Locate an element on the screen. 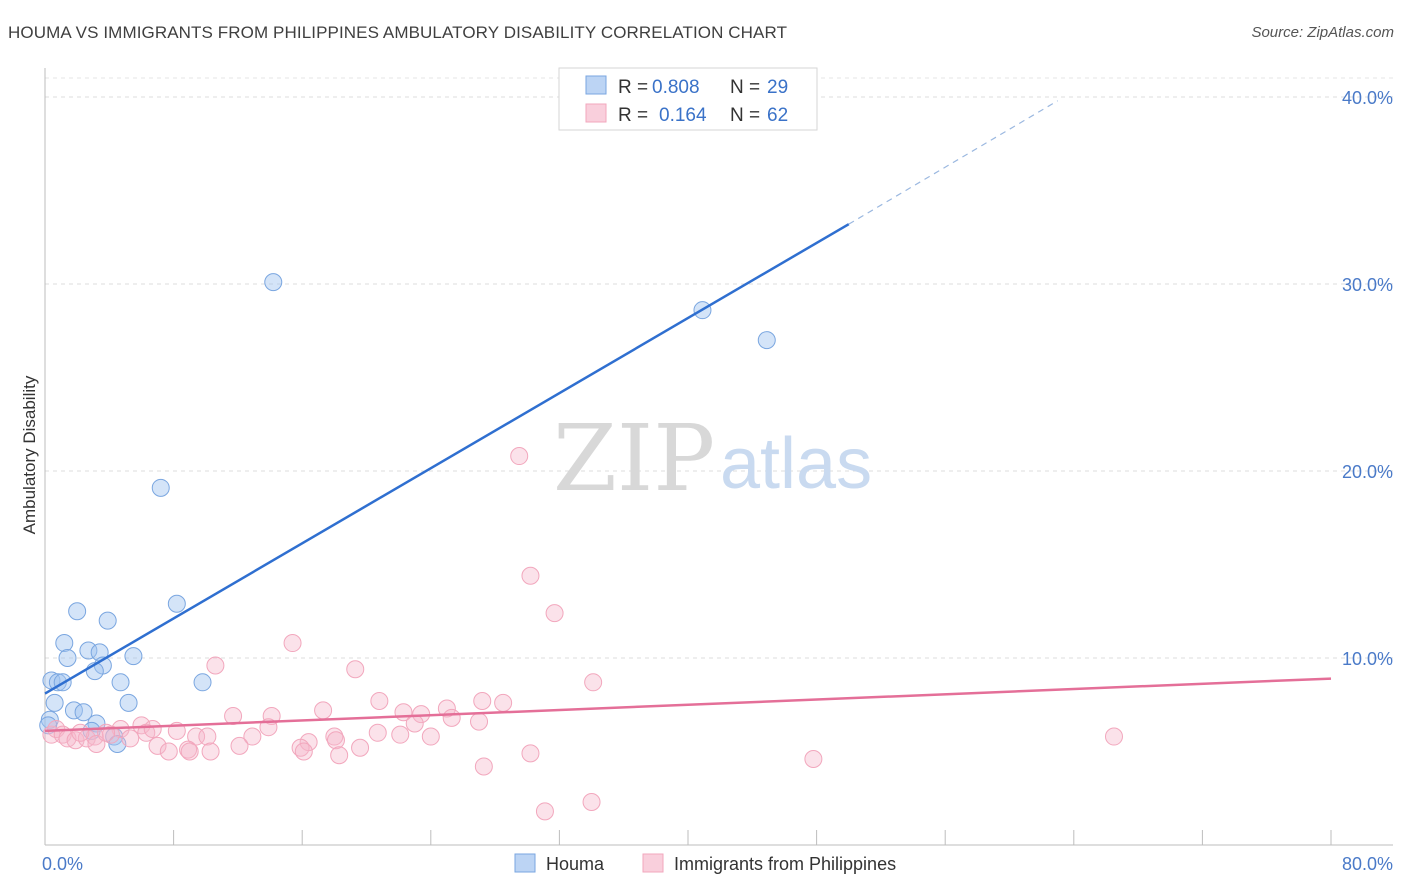 Image resolution: width=1406 pixels, height=892 pixels. y-tick-labels: 10.0% 20.0% 30.0% 40.0% is located at coordinates (1367, 378).